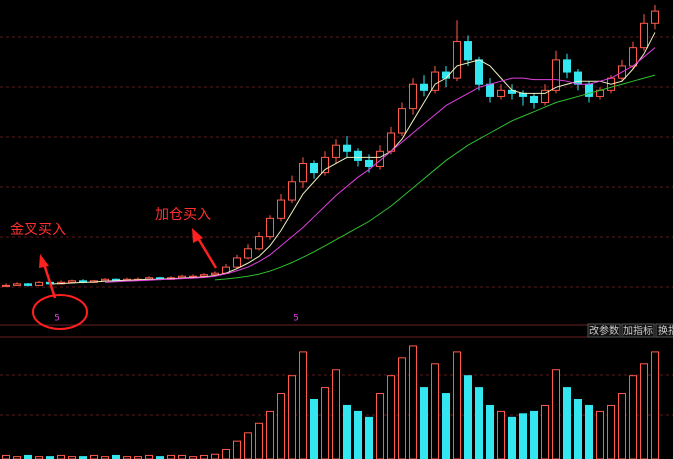  What do you see at coordinates (60, 312) in the screenshot?
I see `highlight-circle` at bounding box center [60, 312].